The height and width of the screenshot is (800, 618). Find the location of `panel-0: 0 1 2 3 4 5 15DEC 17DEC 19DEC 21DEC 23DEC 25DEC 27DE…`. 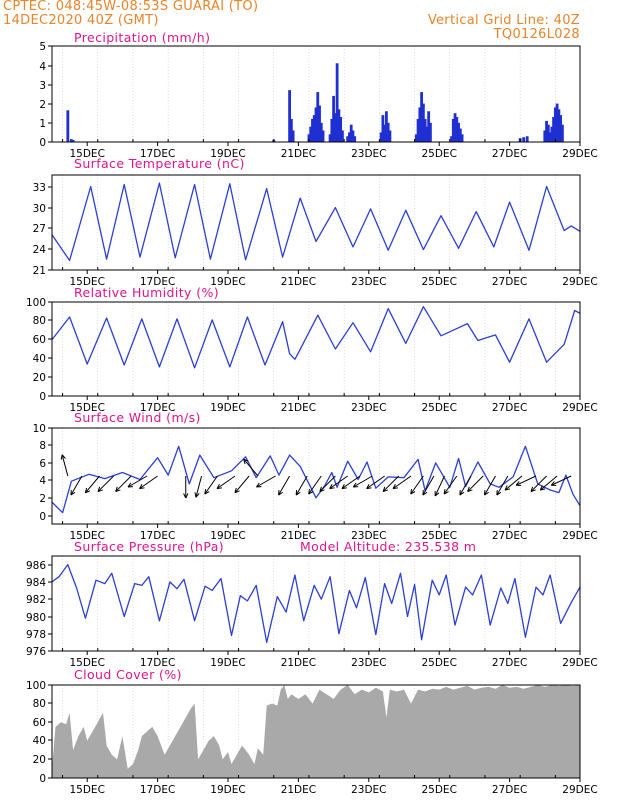

panel-0: 0 1 2 3 4 5 15DEC 17DEC 19DEC 21DEC 23DEC 25DEC 27DE… is located at coordinates (318, 95).